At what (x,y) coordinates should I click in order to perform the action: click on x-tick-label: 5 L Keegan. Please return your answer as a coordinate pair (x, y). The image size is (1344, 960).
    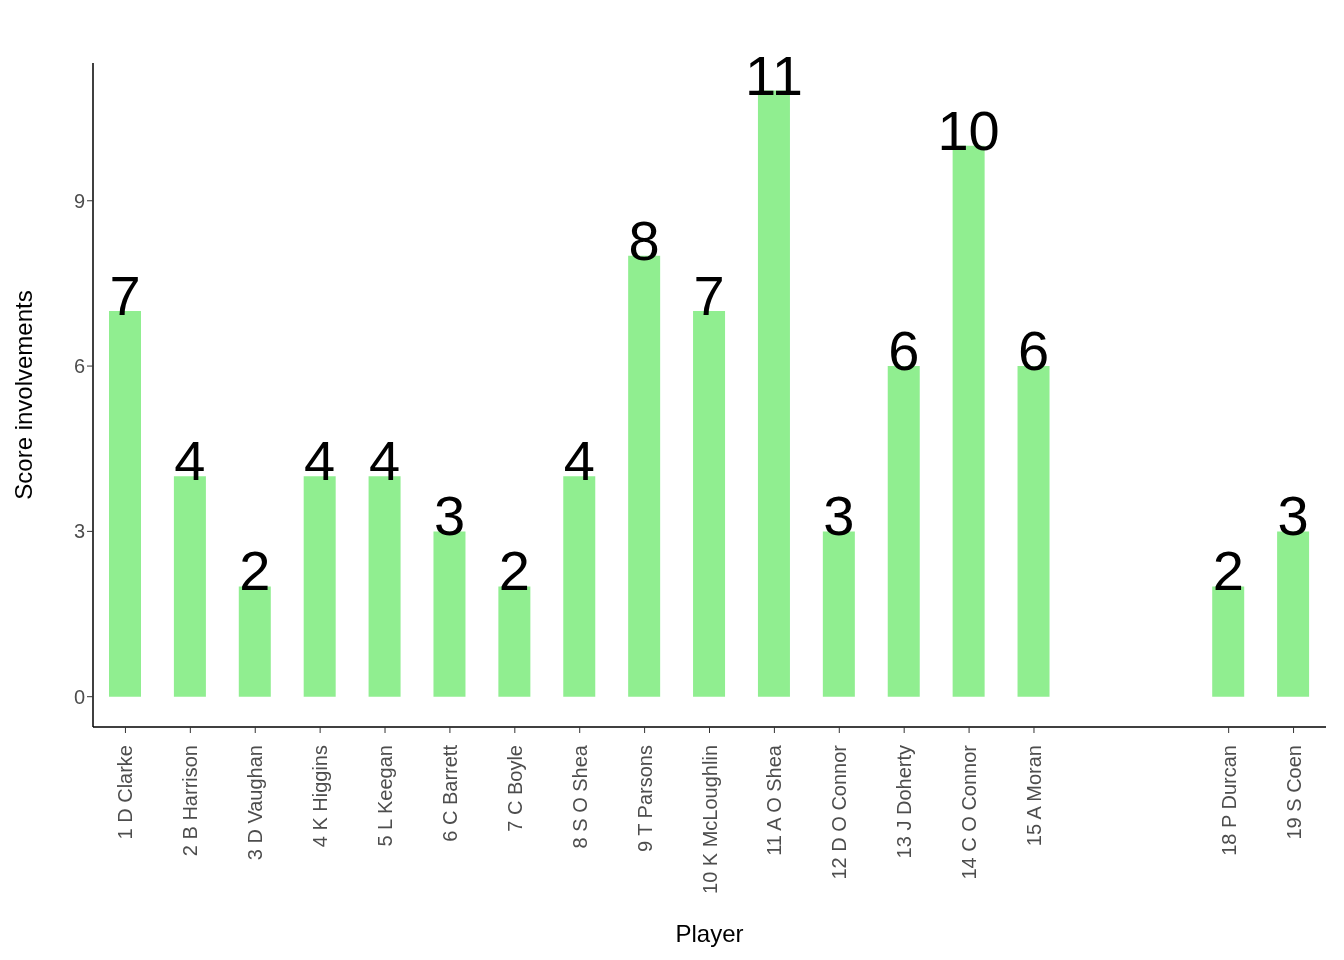
    Looking at the image, I should click on (385, 796).